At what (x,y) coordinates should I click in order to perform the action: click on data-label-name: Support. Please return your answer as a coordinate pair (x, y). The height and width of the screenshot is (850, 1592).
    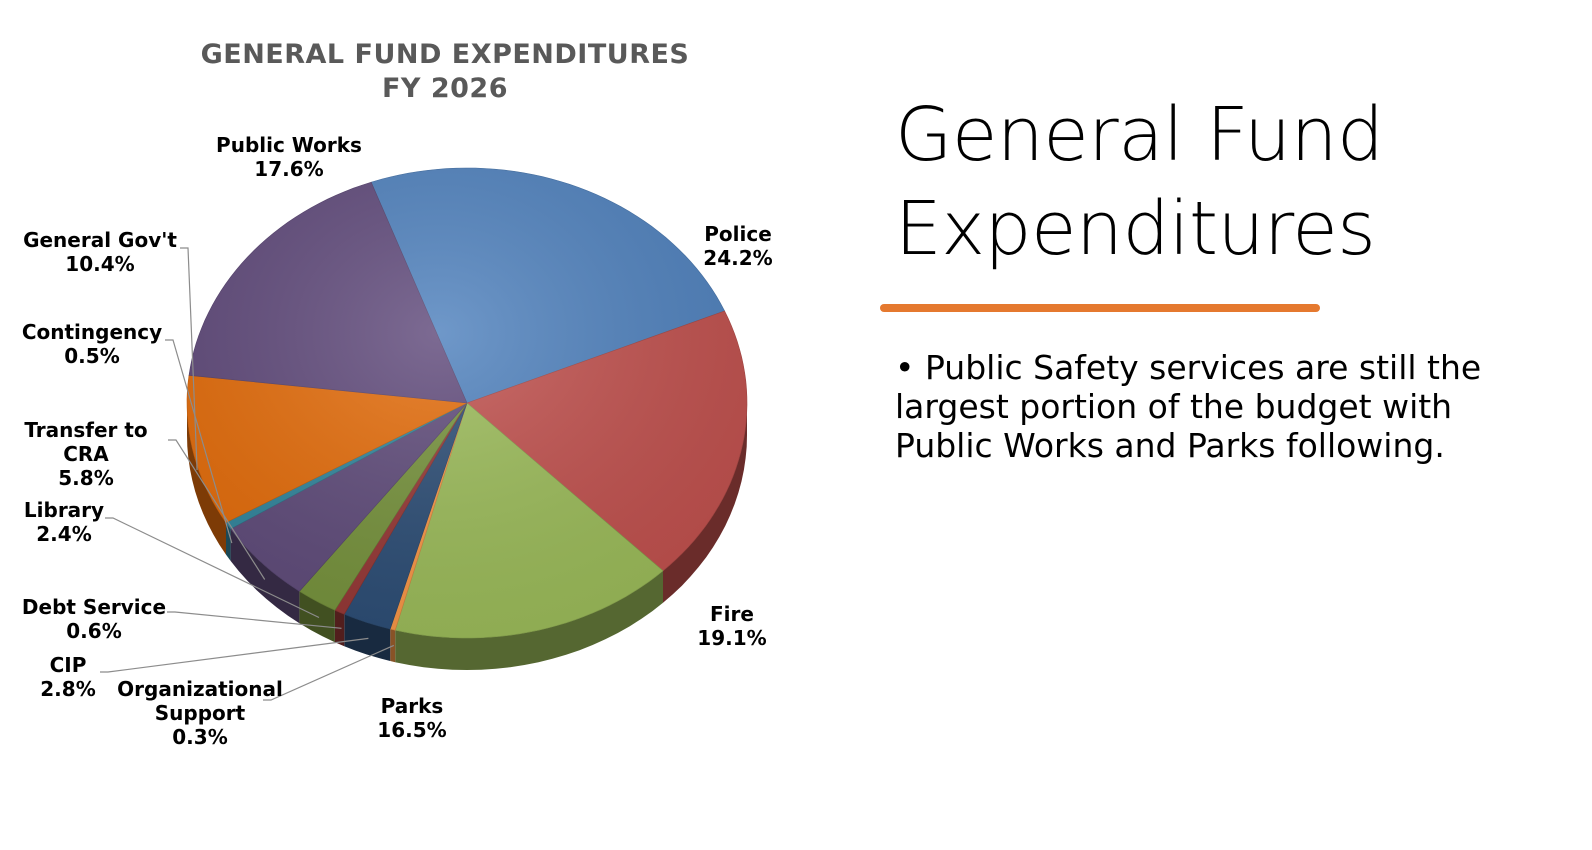
    Looking at the image, I should click on (200, 713).